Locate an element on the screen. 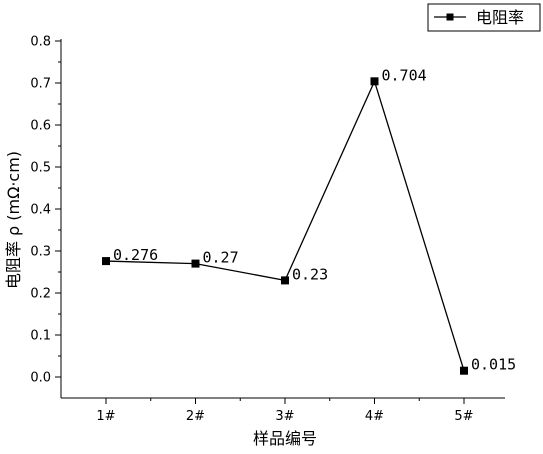 The width and height of the screenshot is (543, 454). y-tick-label: 0.6 is located at coordinates (40, 126).